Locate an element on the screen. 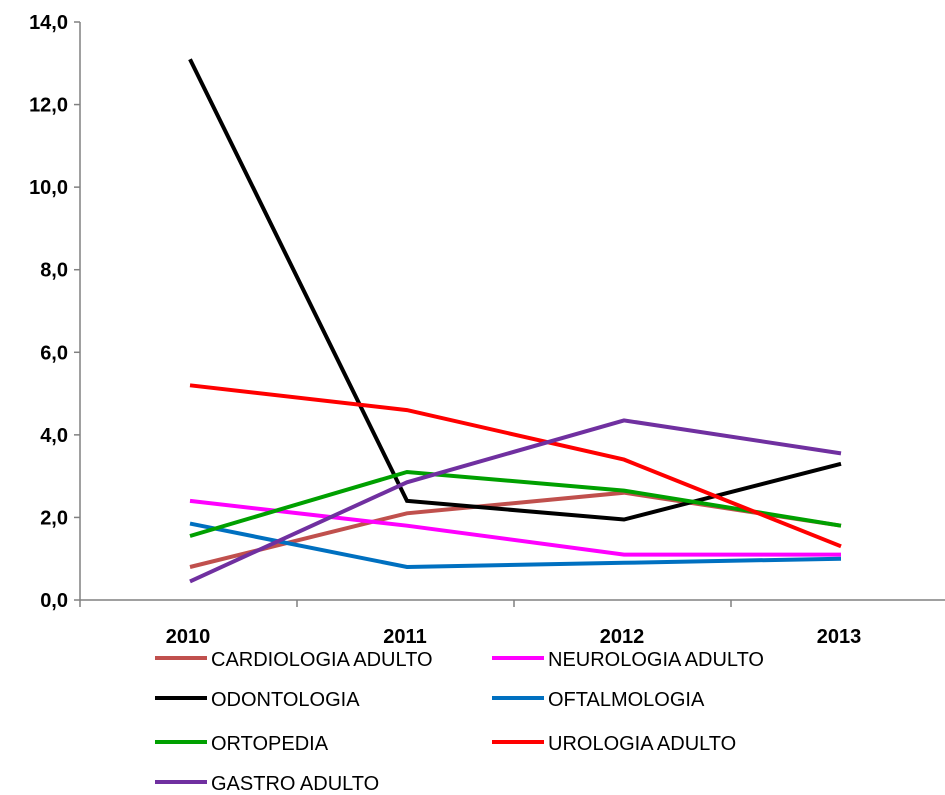 The width and height of the screenshot is (945, 795). x-tick-label: 2012 is located at coordinates (622, 637).